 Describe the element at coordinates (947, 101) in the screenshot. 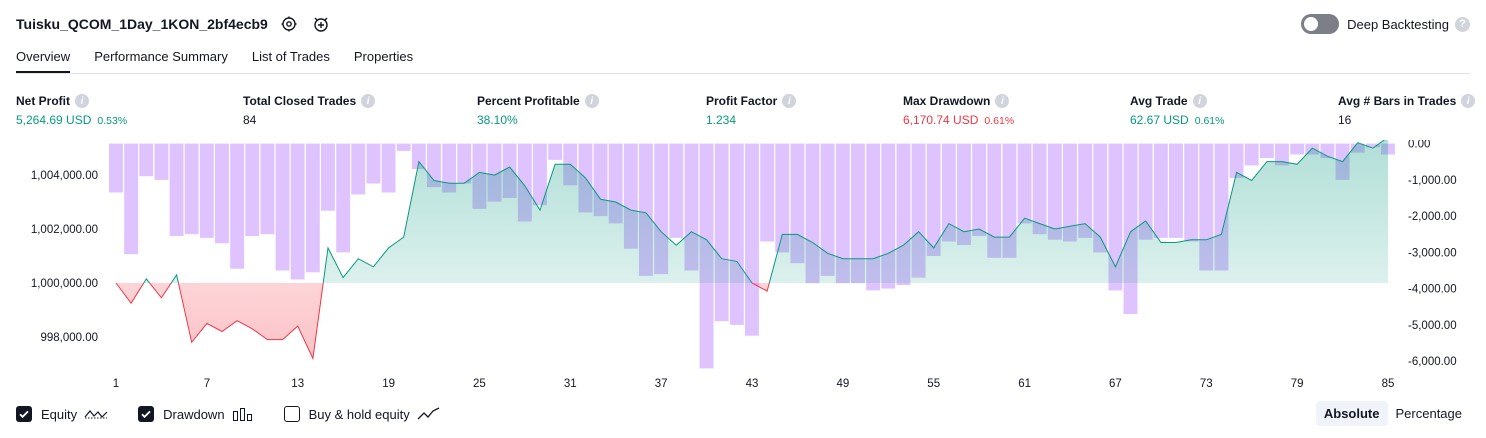

I see `metric-label: Max Drawdown` at that location.